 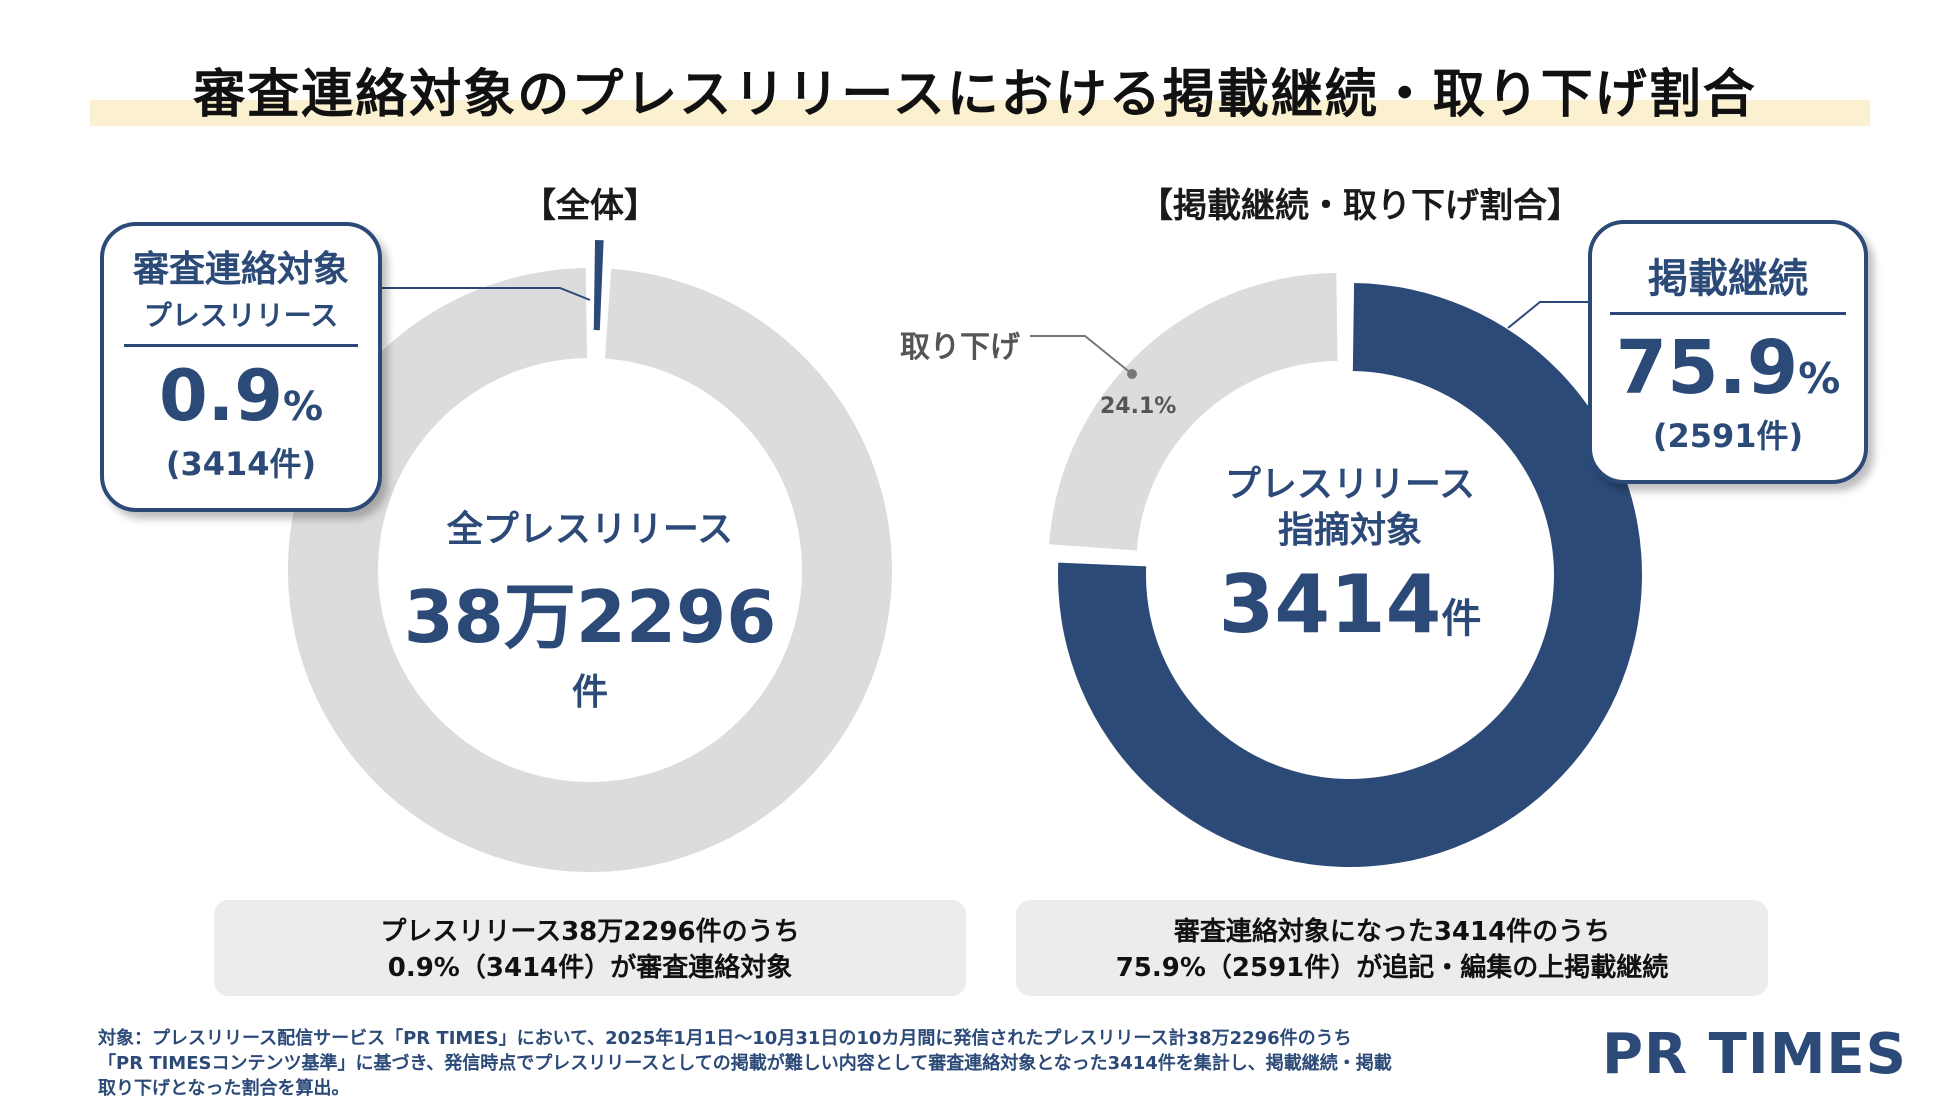 I want to click on leader-line-left-callout, so click(x=486, y=294).